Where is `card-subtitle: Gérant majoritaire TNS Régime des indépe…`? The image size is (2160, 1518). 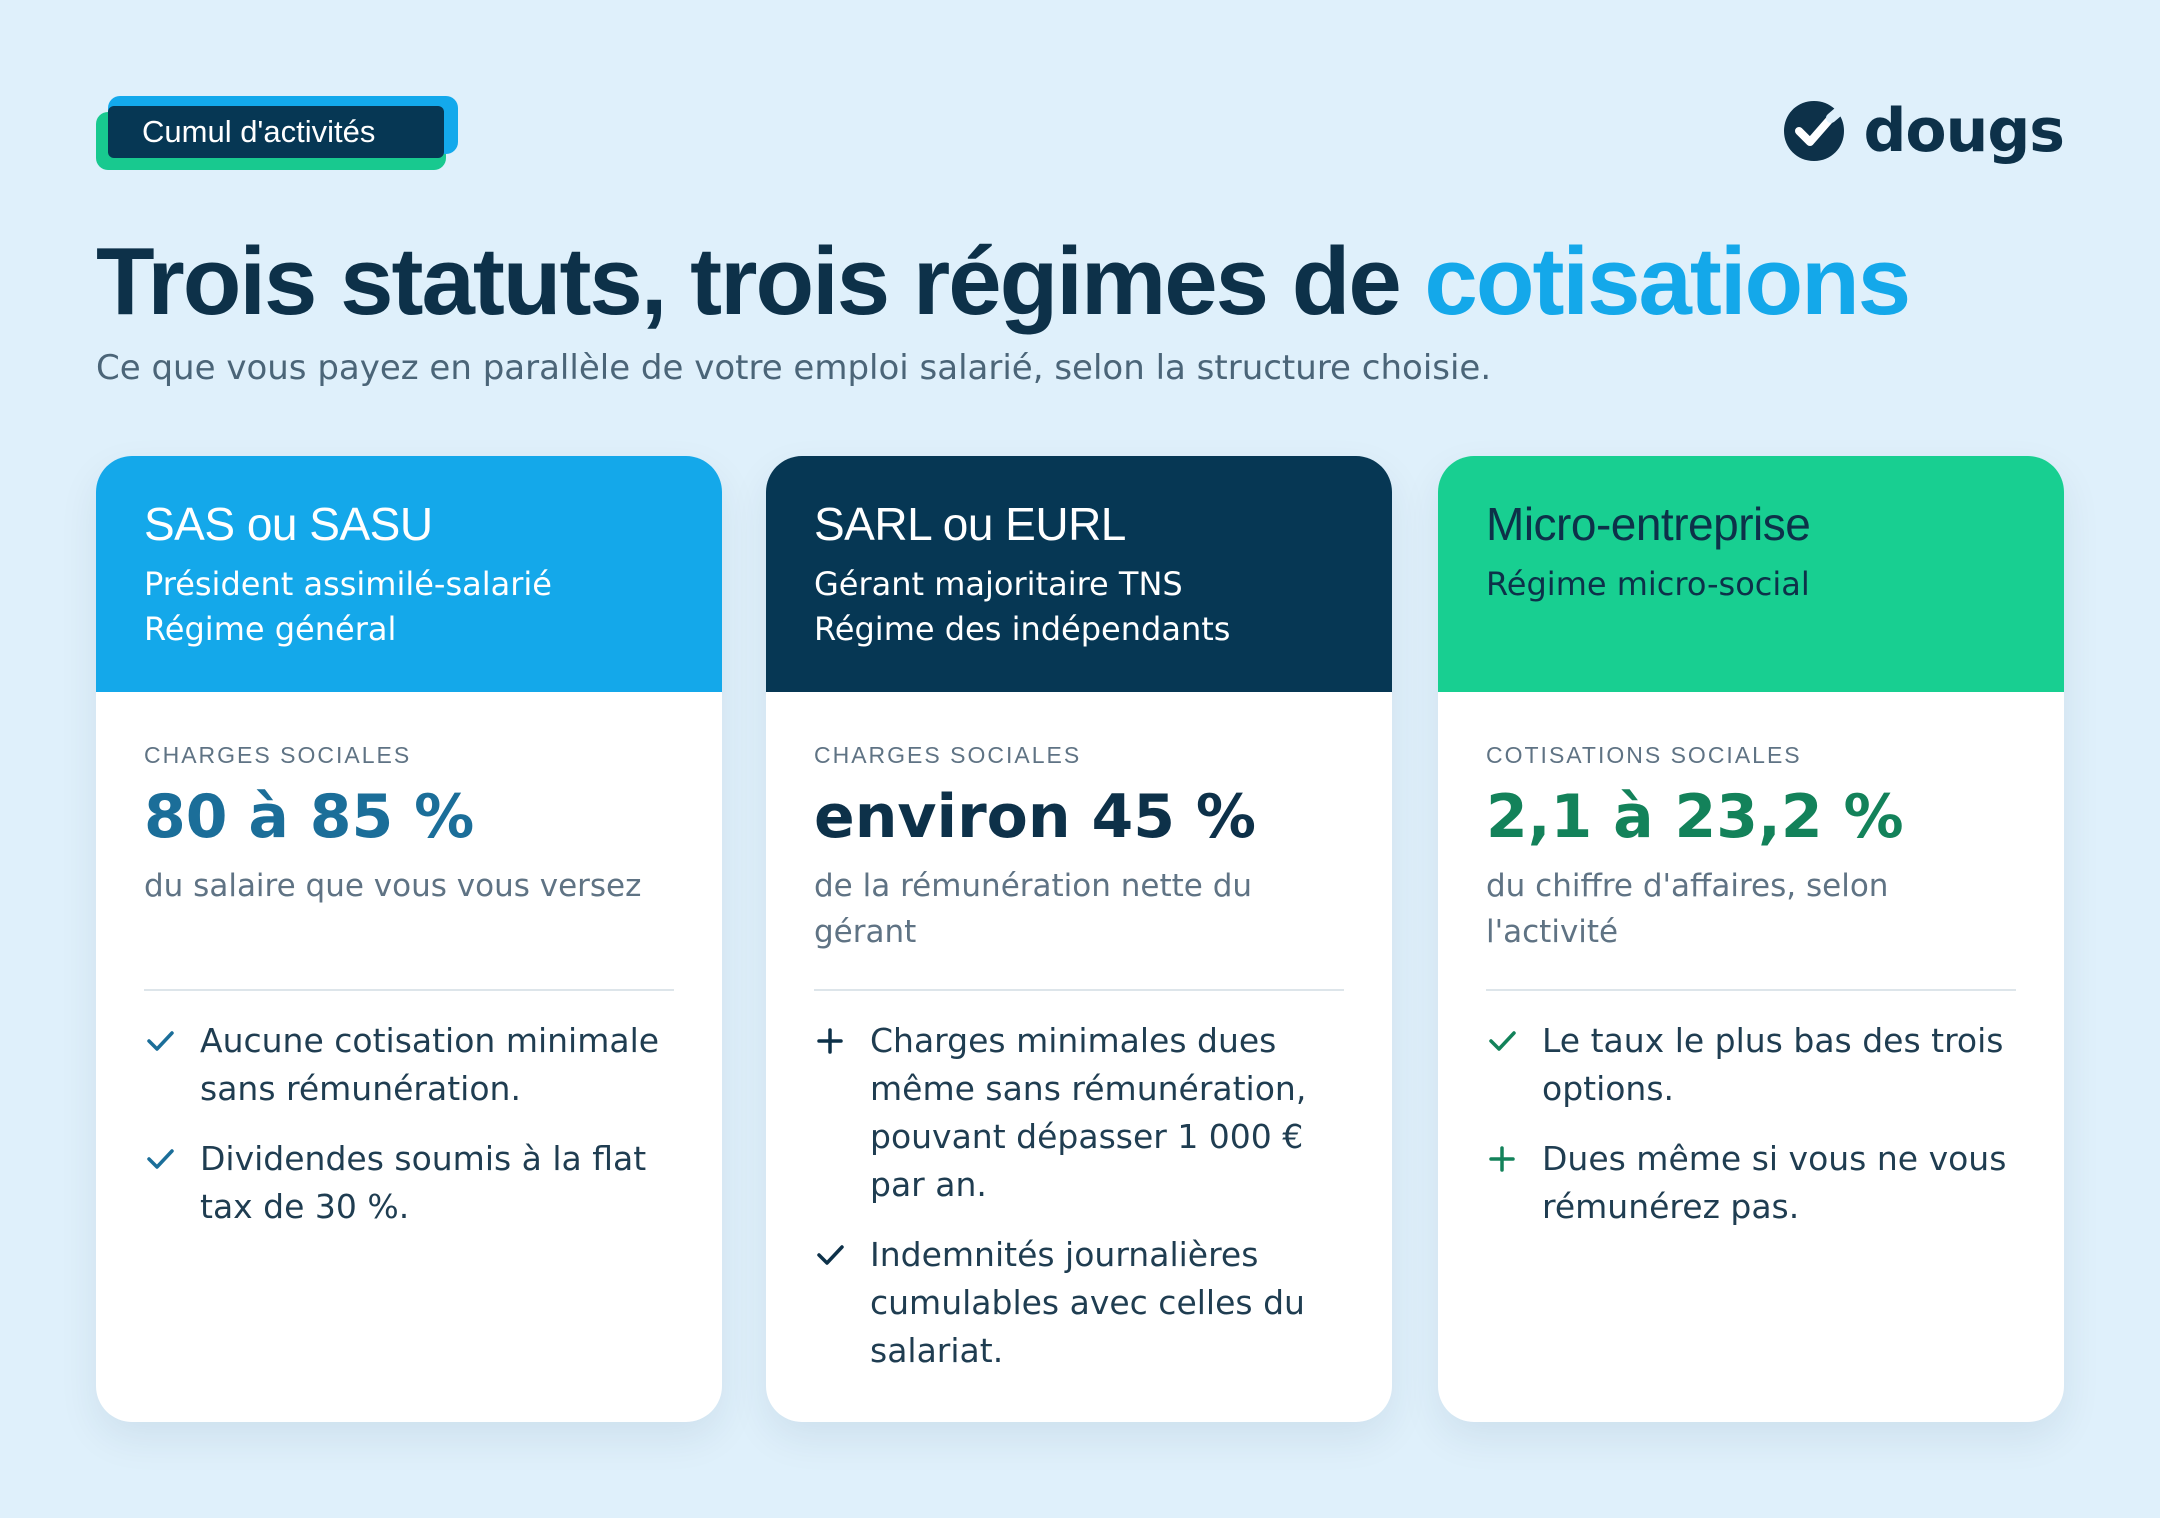
card-subtitle: Gérant majoritaire TNS Régime des indépe… is located at coordinates (1079, 607).